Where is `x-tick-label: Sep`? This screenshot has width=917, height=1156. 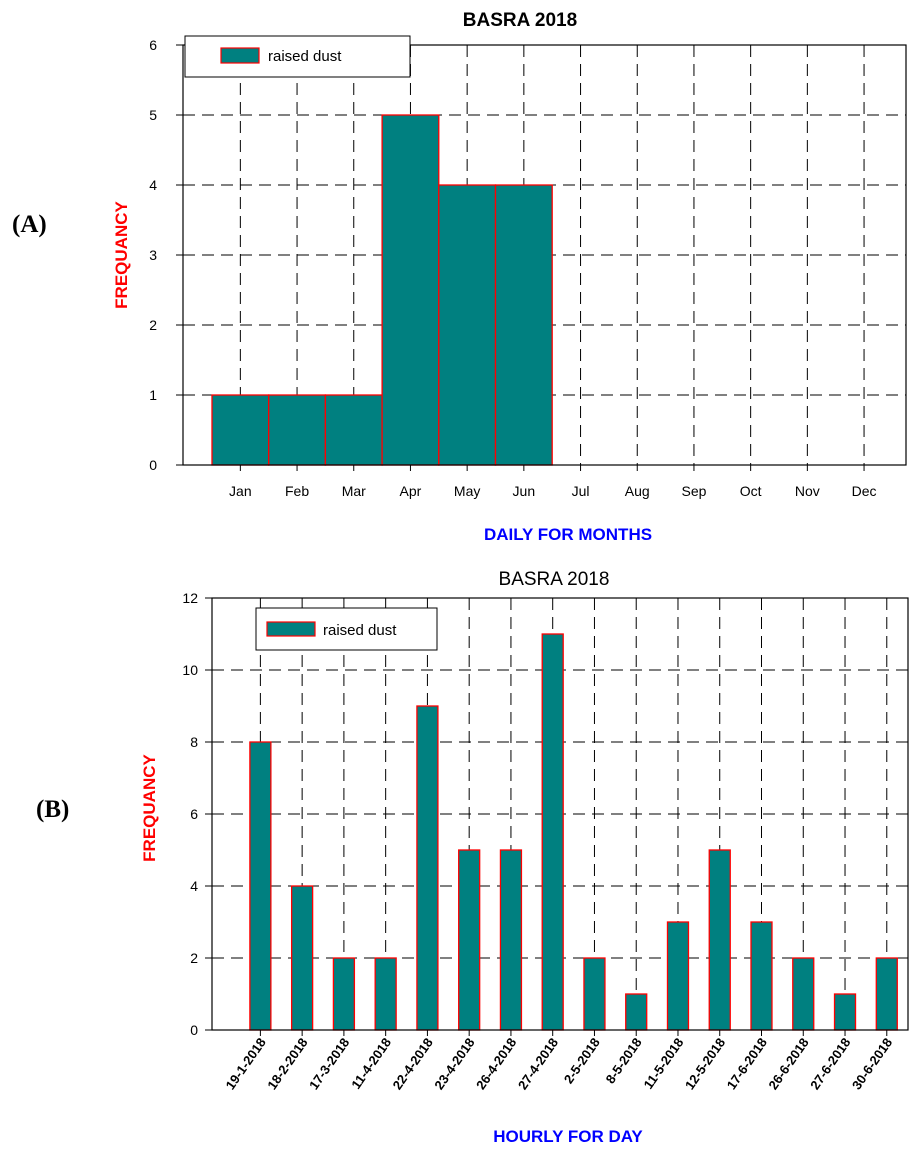
x-tick-label: Sep is located at coordinates (693, 491).